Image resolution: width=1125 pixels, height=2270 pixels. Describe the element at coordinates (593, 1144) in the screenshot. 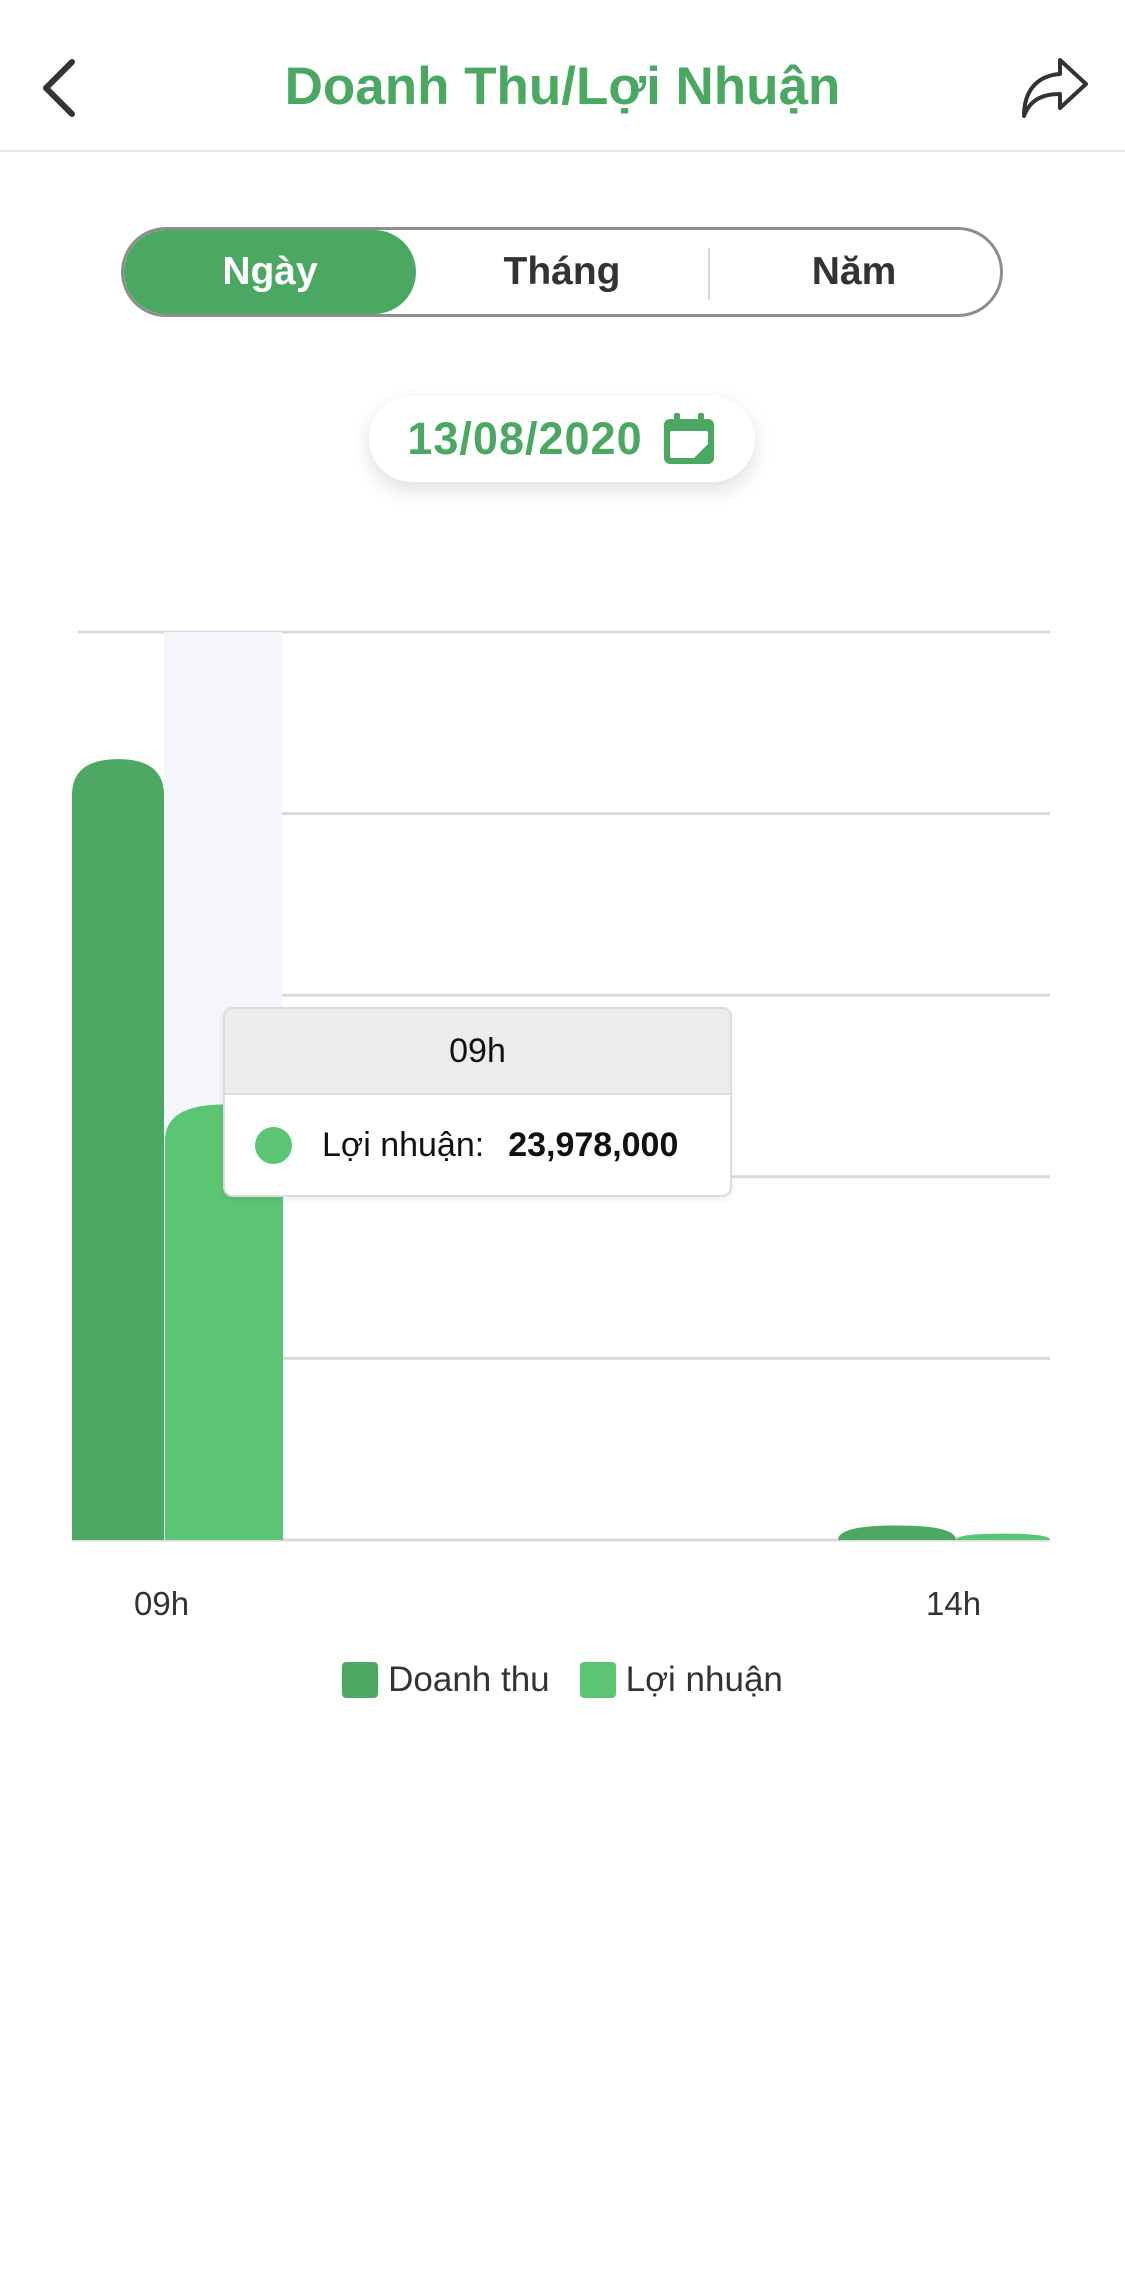

I see `tooltip-value: 23,978,000` at that location.